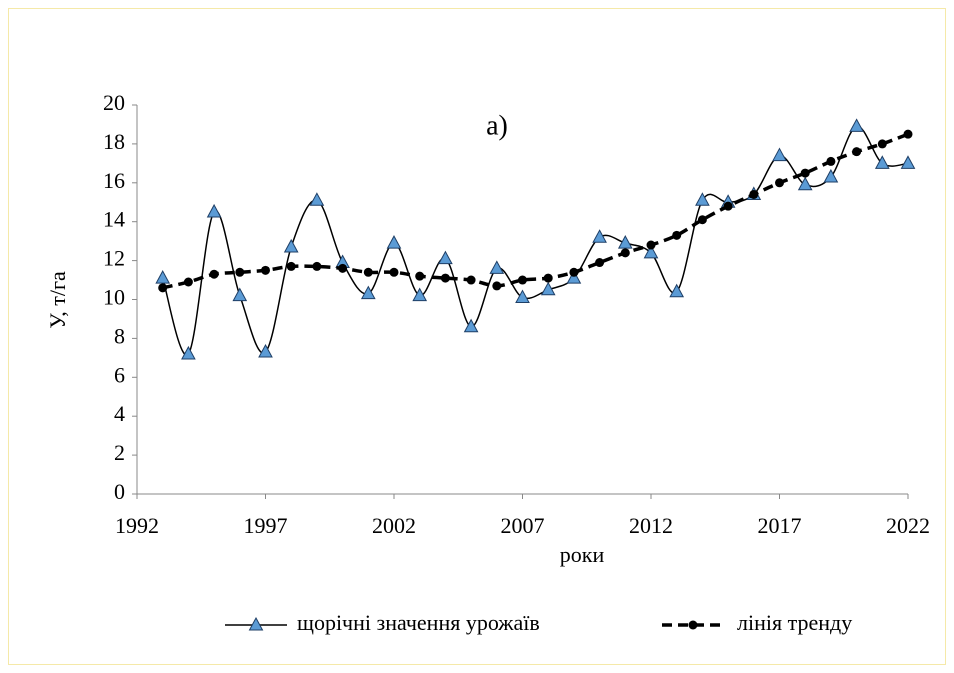 The width and height of the screenshot is (954, 673). I want to click on y-tick-label: 12, so click(114, 258).